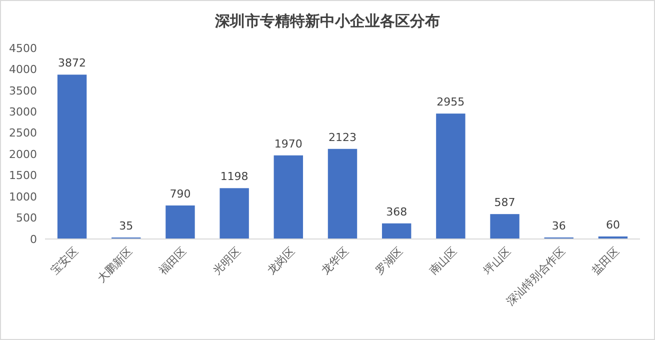 The image size is (655, 340). Describe the element at coordinates (227, 261) in the screenshot. I see `x-tick-label: 光明区` at that location.